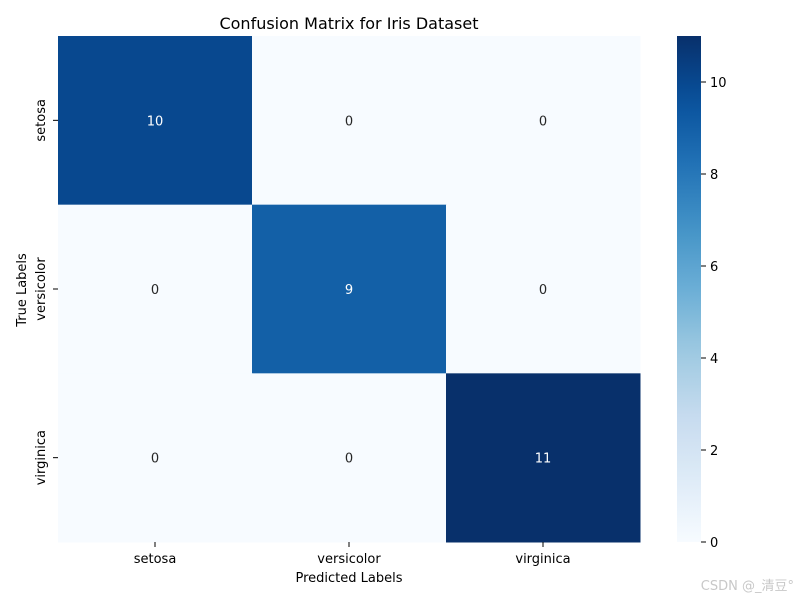 Image resolution: width=800 pixels, height=600 pixels. Describe the element at coordinates (714, 175) in the screenshot. I see `colorbar-tick-label: 8` at that location.